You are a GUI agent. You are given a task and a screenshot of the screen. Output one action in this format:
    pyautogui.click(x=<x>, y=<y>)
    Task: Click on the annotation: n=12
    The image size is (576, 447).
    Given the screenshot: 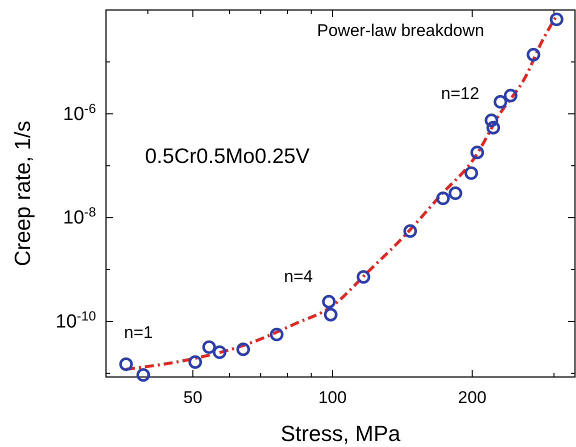 What is the action you would take?
    pyautogui.click(x=460, y=94)
    